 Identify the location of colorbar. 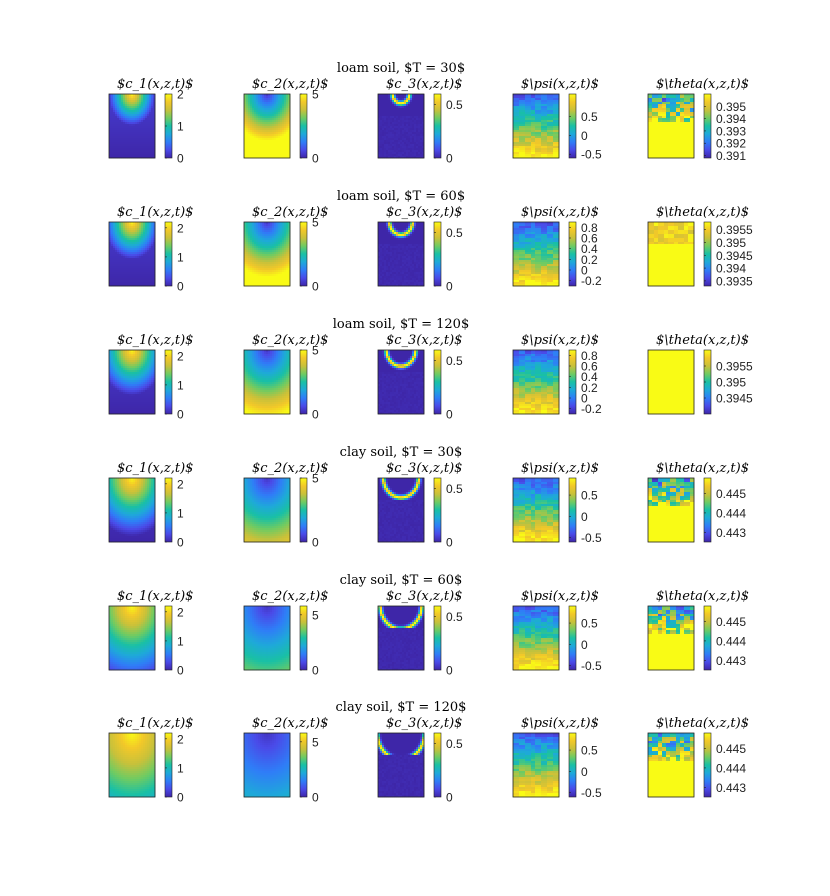
(572, 126).